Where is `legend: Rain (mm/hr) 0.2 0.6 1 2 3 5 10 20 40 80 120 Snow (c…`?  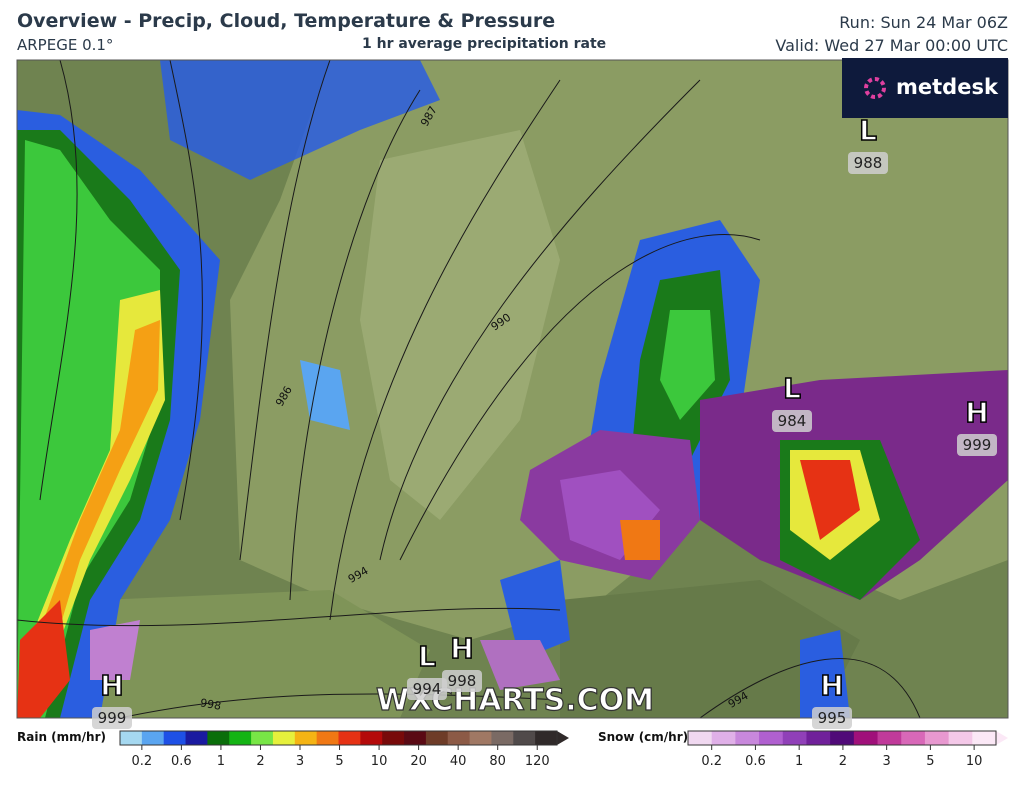 legend: Rain (mm/hr) 0.2 0.6 1 2 3 5 10 20 40 80 120 Snow (c… is located at coordinates (512, 749).